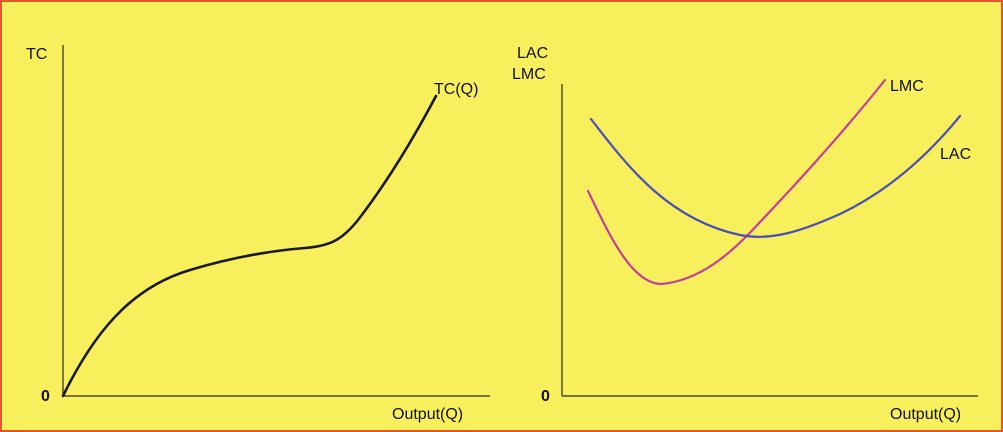 This screenshot has width=1003, height=432. What do you see at coordinates (955, 154) in the screenshot?
I see `lac-curve-label: LAC` at bounding box center [955, 154].